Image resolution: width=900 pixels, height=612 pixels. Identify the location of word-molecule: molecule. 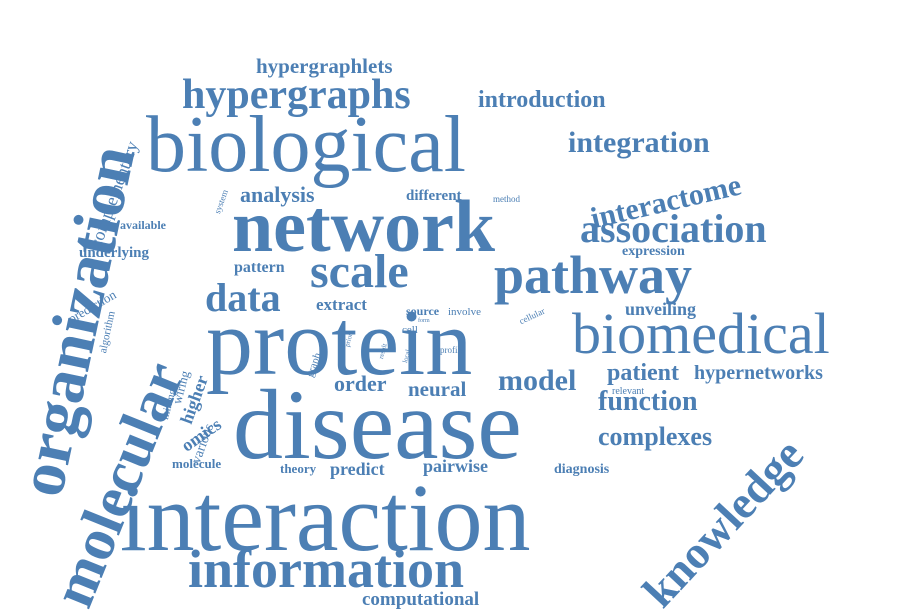
(197, 463).